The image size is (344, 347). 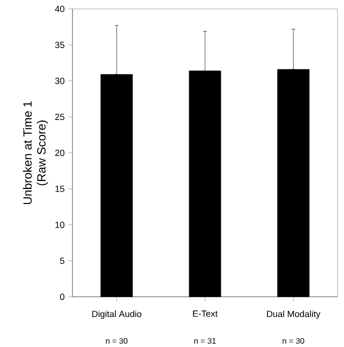 I want to click on y-tick-label: 20, so click(x=59, y=153).